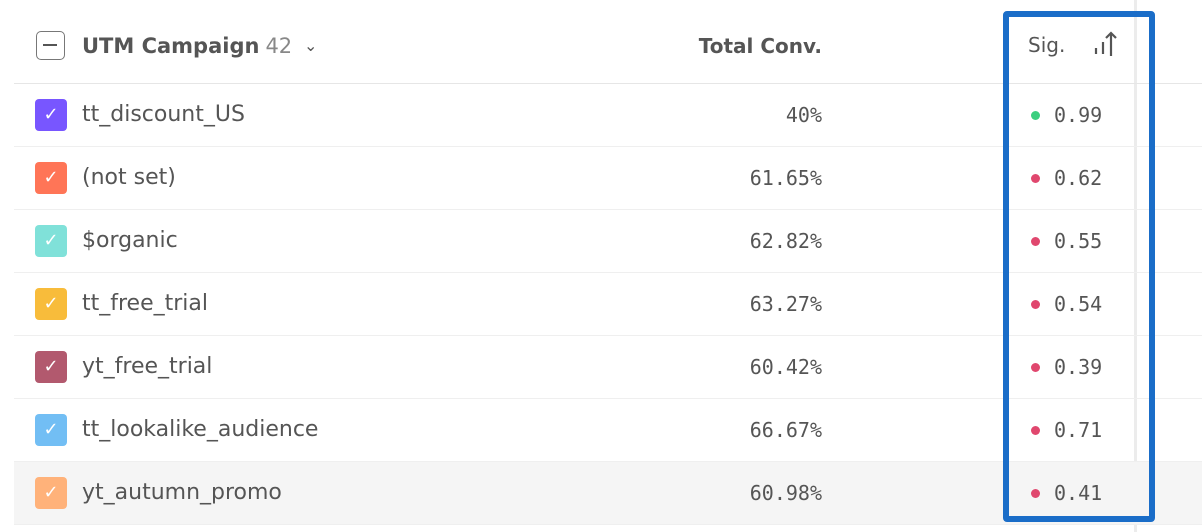 This screenshot has width=1202, height=532. I want to click on campaign-name: (not set), so click(129, 177).